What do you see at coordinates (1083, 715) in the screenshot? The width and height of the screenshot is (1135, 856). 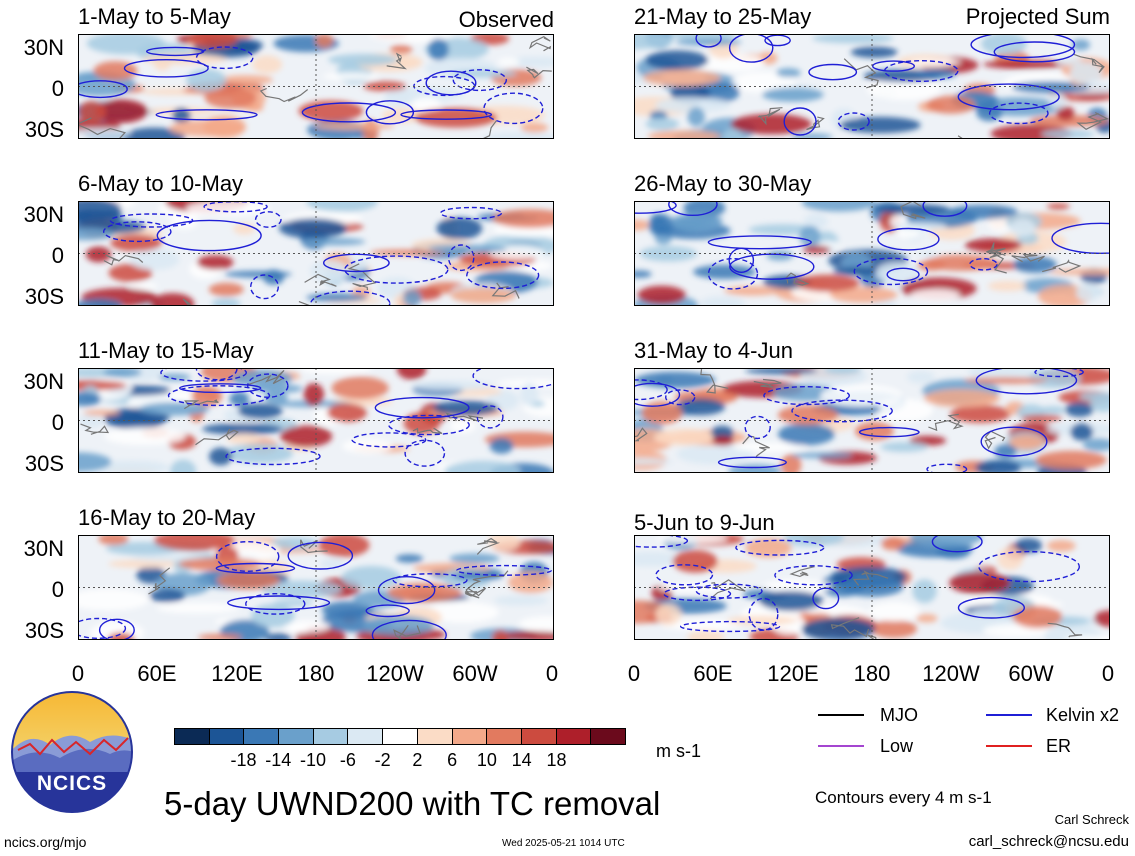 I see `legend-label: Kelvin x2` at bounding box center [1083, 715].